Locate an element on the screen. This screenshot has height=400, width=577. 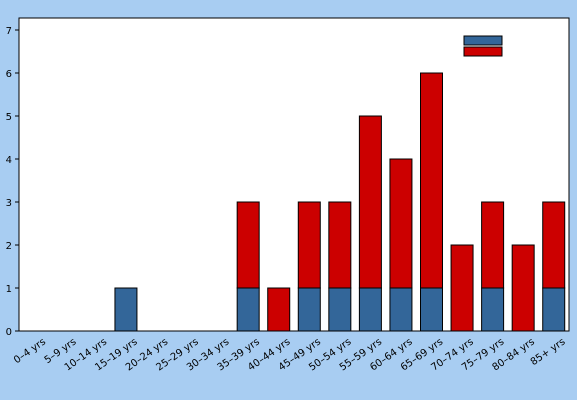
legend is located at coordinates (483, 46).